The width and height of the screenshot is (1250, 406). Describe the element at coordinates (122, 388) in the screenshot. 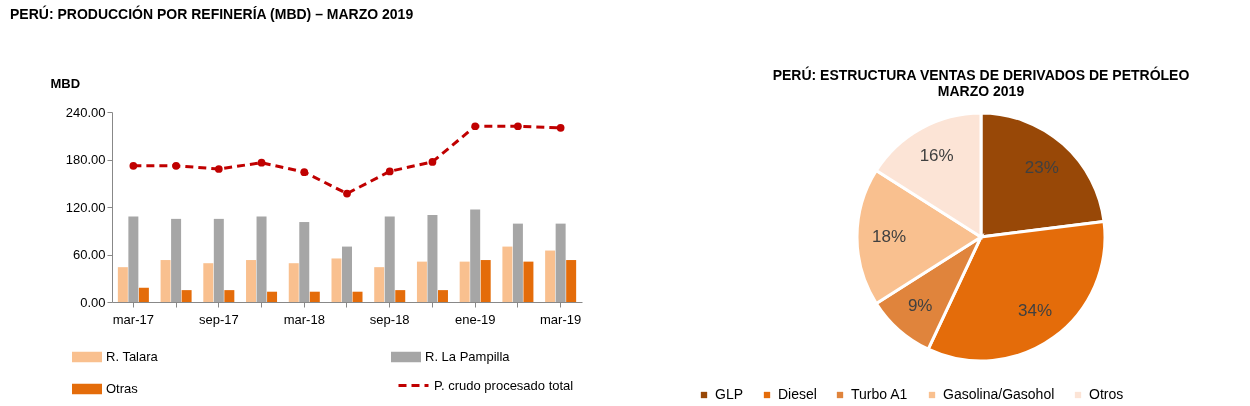

I see `legend-label: Otras` at that location.